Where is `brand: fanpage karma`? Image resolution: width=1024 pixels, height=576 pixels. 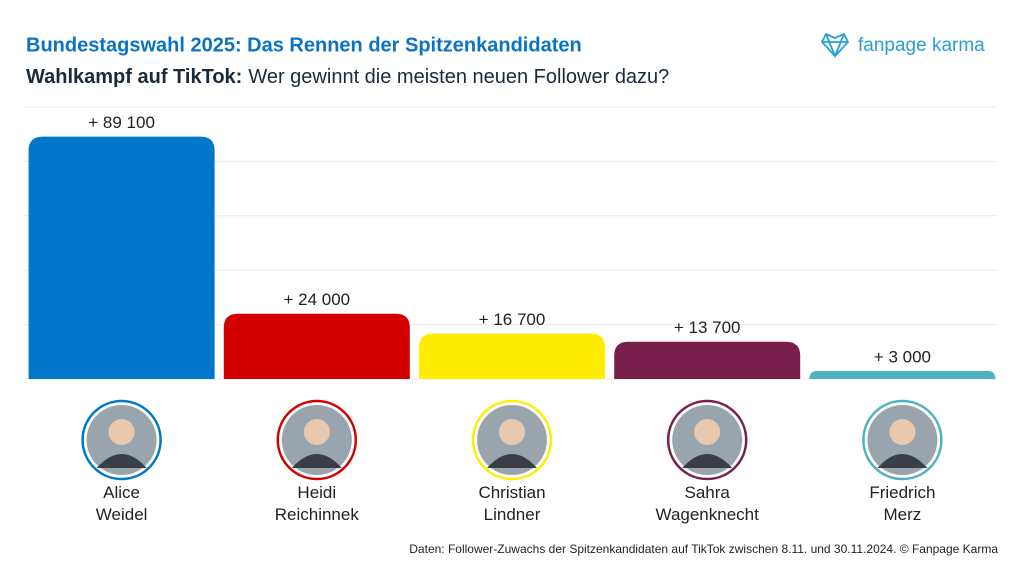 brand: fanpage karma is located at coordinates (921, 45).